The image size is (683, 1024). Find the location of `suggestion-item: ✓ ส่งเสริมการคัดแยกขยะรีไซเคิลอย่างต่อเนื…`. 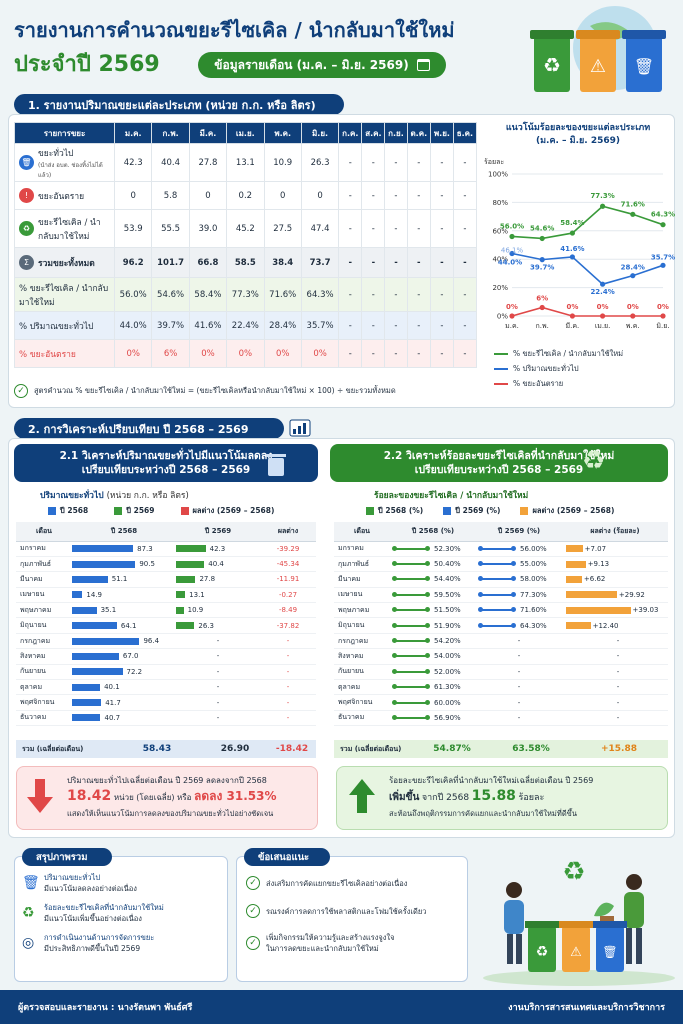

suggestion-item: ✓ ส่งเสริมการคัดแยกขยะรีไซเคิลอย่างต่อเนื… is located at coordinates (356, 883).